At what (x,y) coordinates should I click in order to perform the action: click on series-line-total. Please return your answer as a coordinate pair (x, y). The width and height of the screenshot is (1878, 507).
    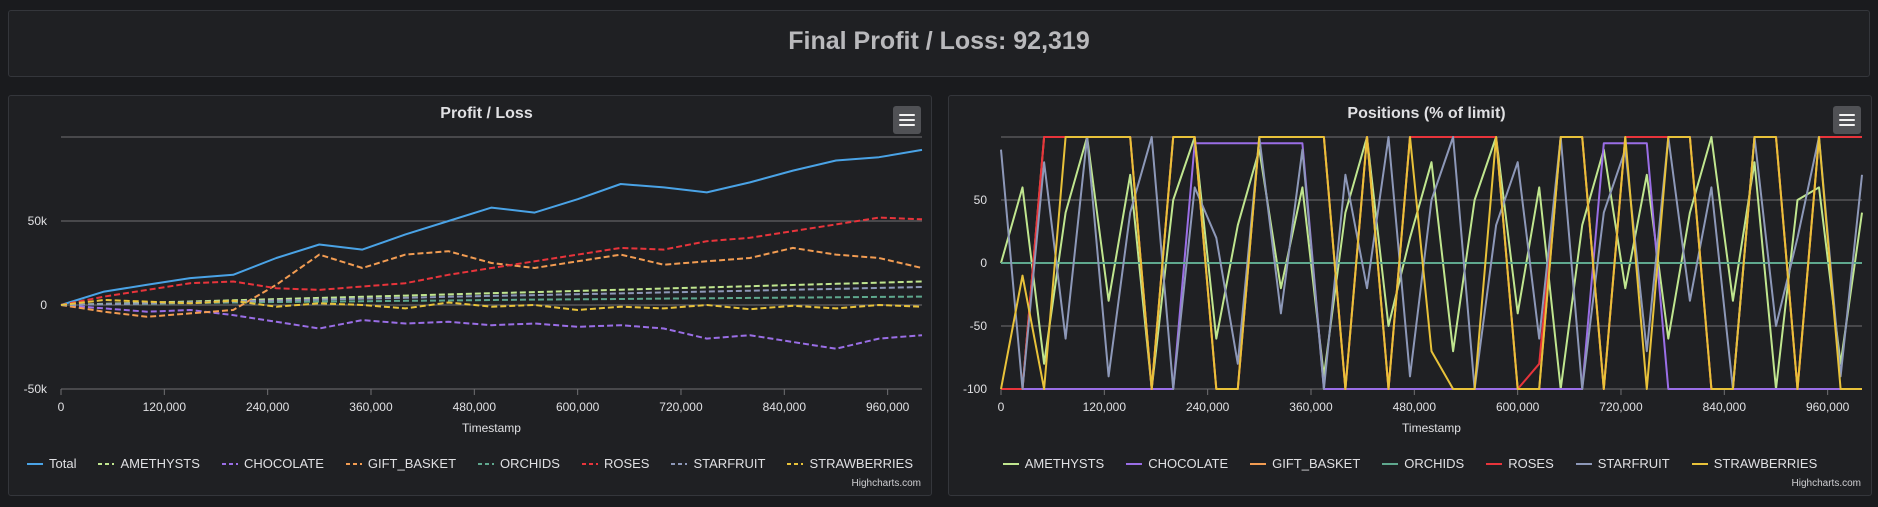
    Looking at the image, I should click on (491, 227).